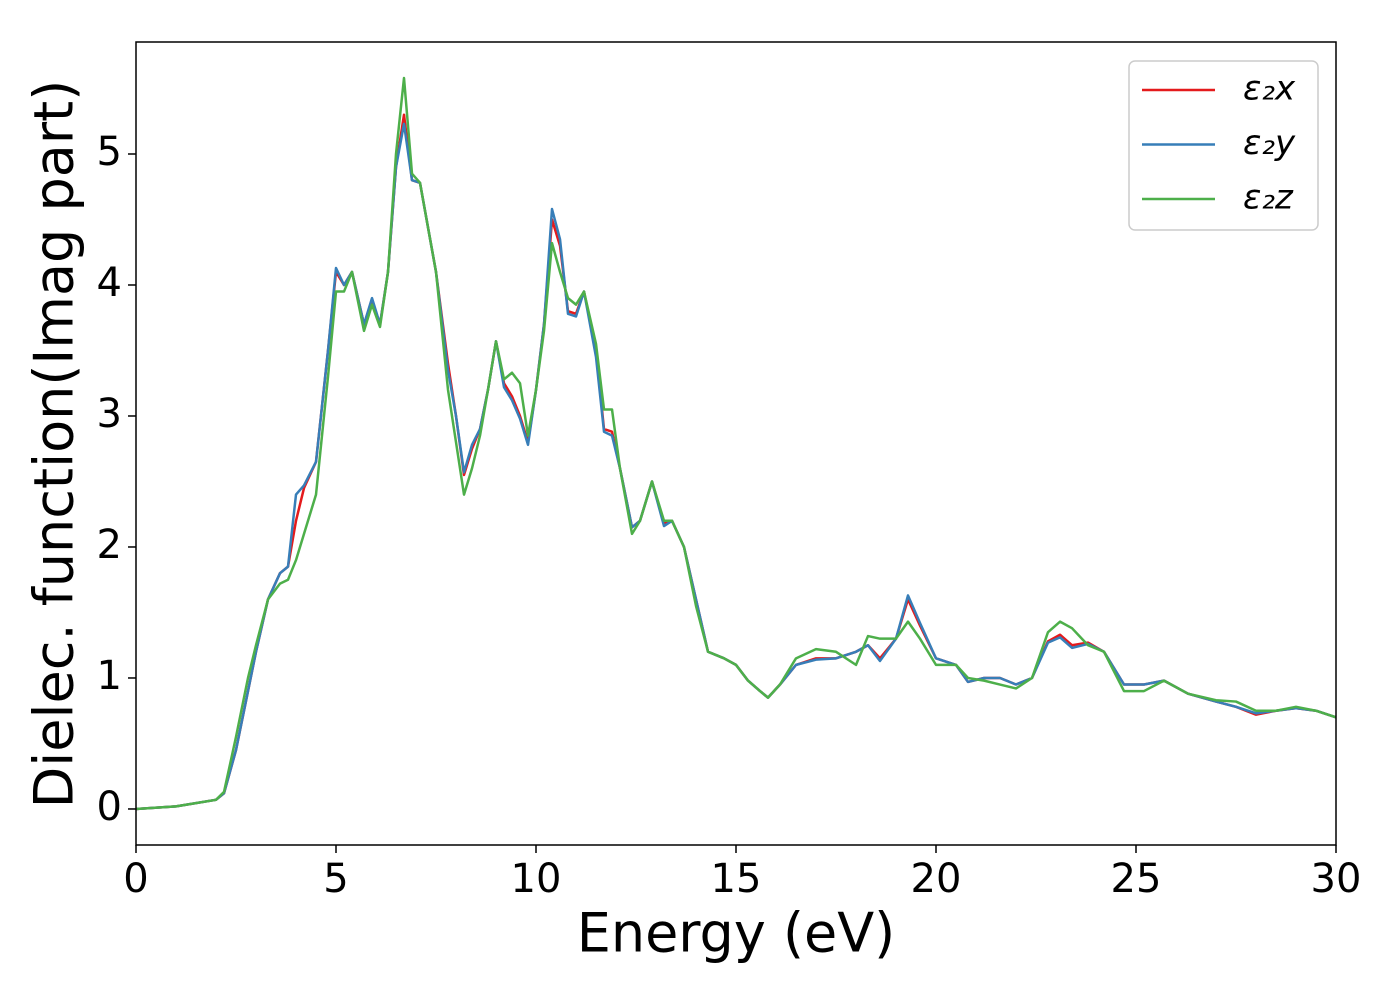  I want to click on legend-box, so click(1223, 145).